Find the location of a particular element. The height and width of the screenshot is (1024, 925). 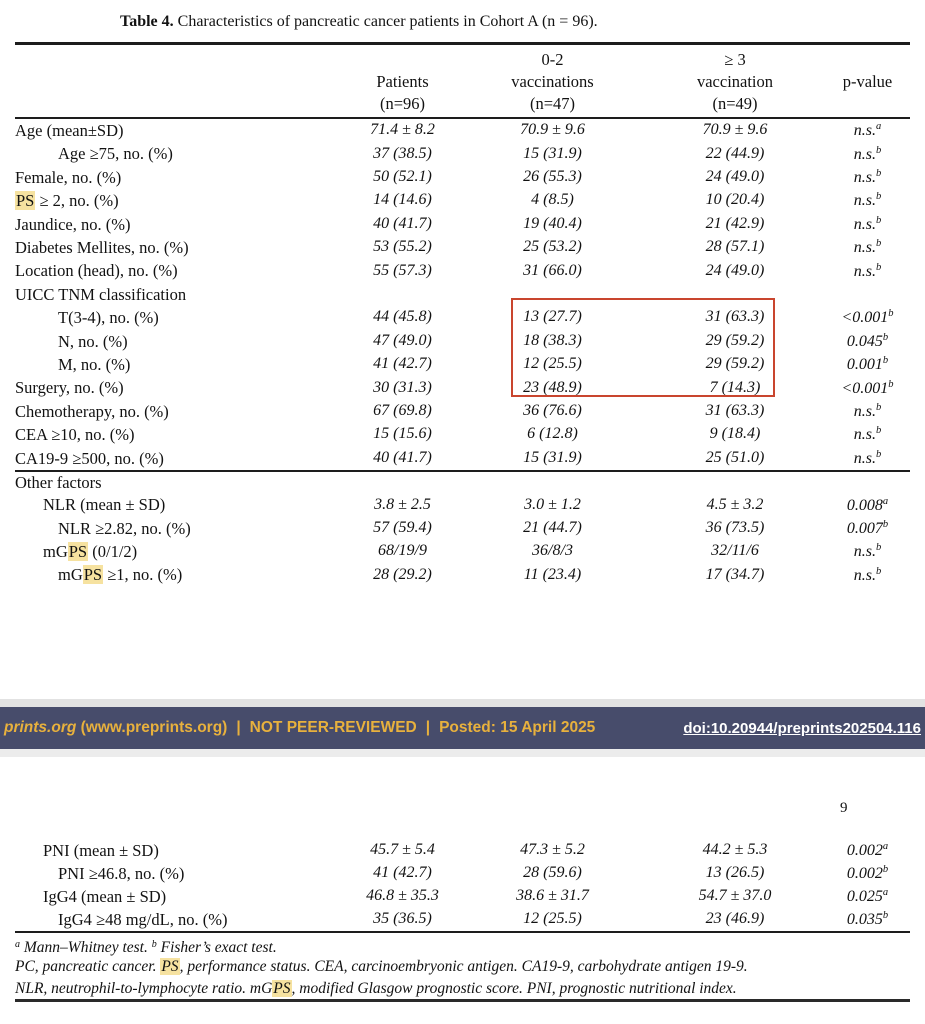

row-label: IgG4 ≥48 mg/dL, no. (%) is located at coordinates (143, 919).